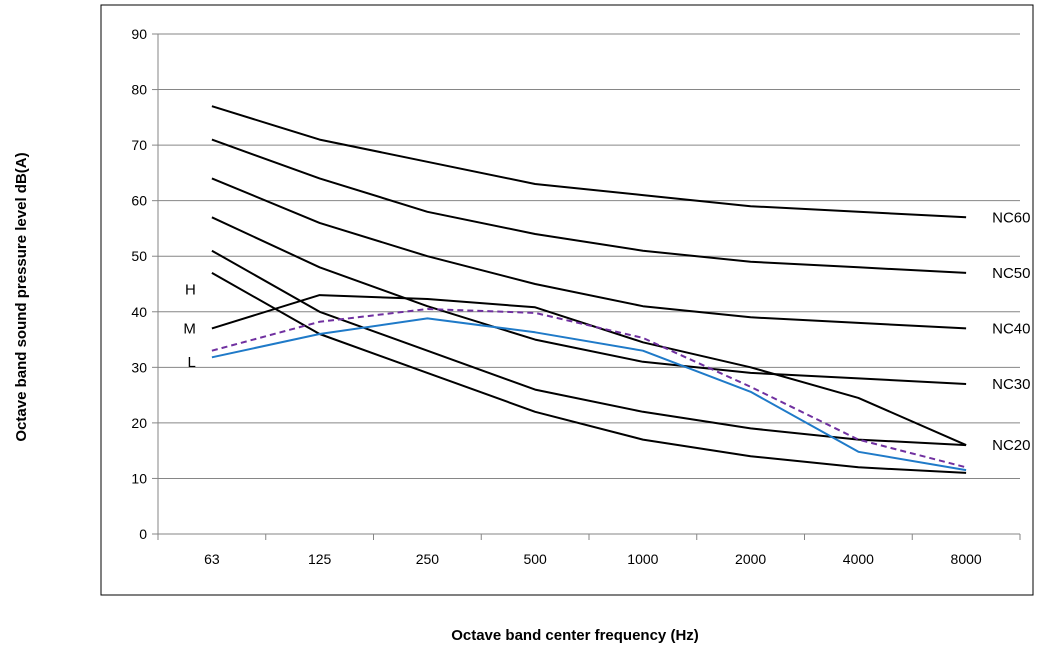 The image size is (1056, 650). What do you see at coordinates (575, 635) in the screenshot?
I see `x-axis-title: Octave band center frequency (Hz)` at bounding box center [575, 635].